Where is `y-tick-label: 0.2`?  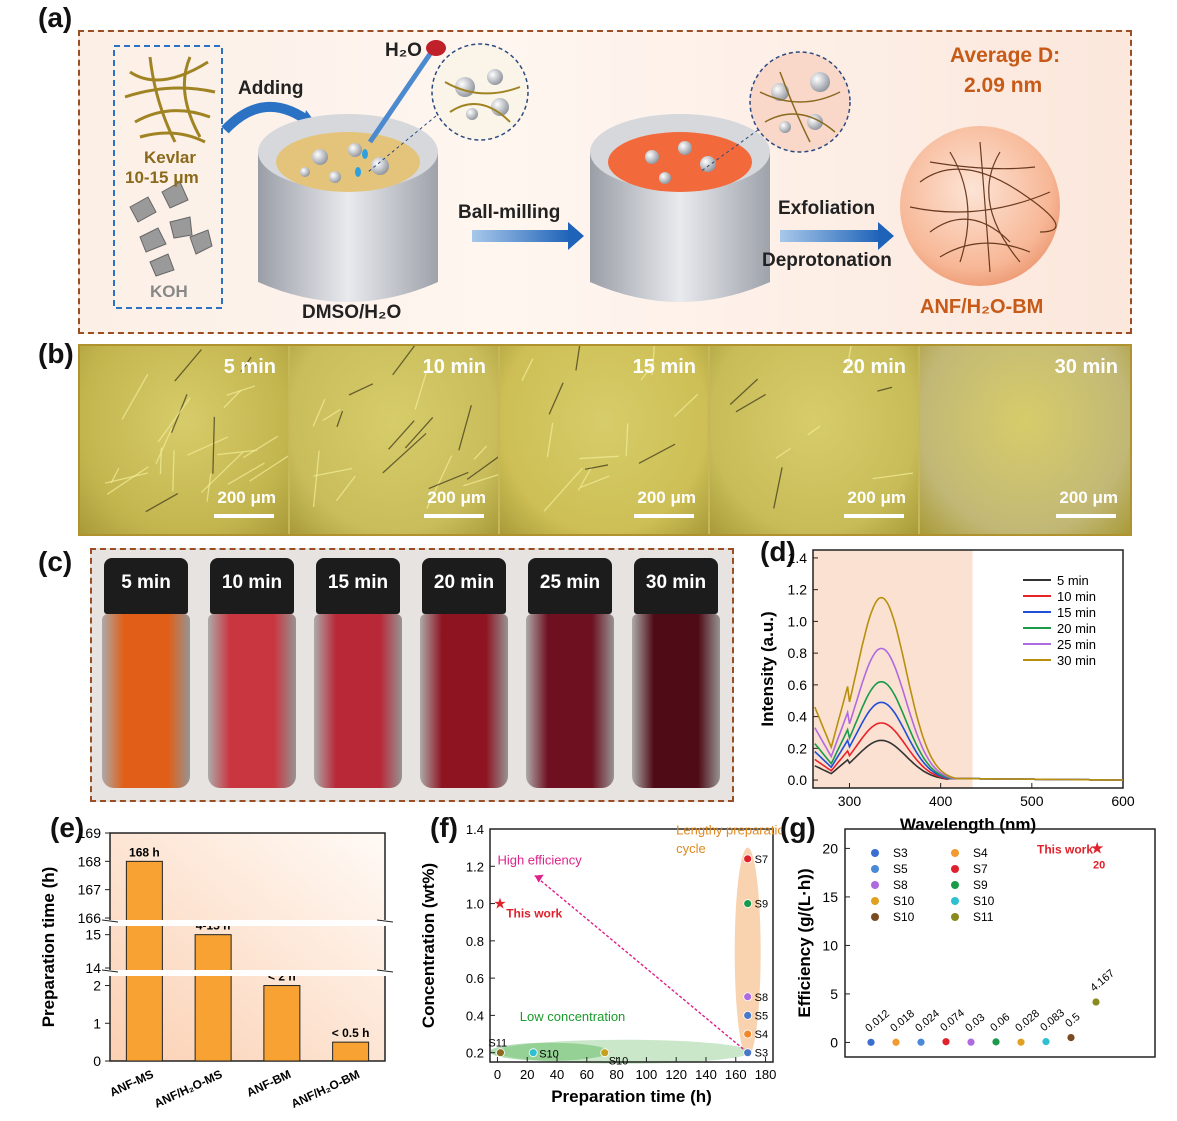 y-tick-label: 0.2 is located at coordinates (475, 1053).